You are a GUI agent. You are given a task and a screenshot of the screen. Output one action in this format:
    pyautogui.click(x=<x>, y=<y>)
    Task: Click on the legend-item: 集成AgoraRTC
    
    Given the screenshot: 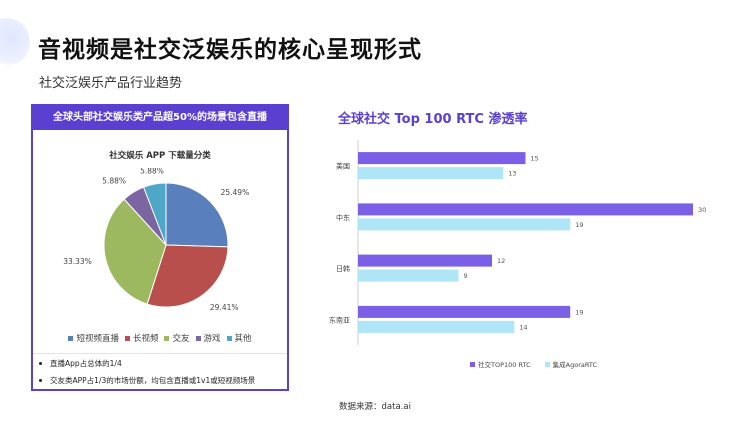 What is the action you would take?
    pyautogui.click(x=571, y=364)
    